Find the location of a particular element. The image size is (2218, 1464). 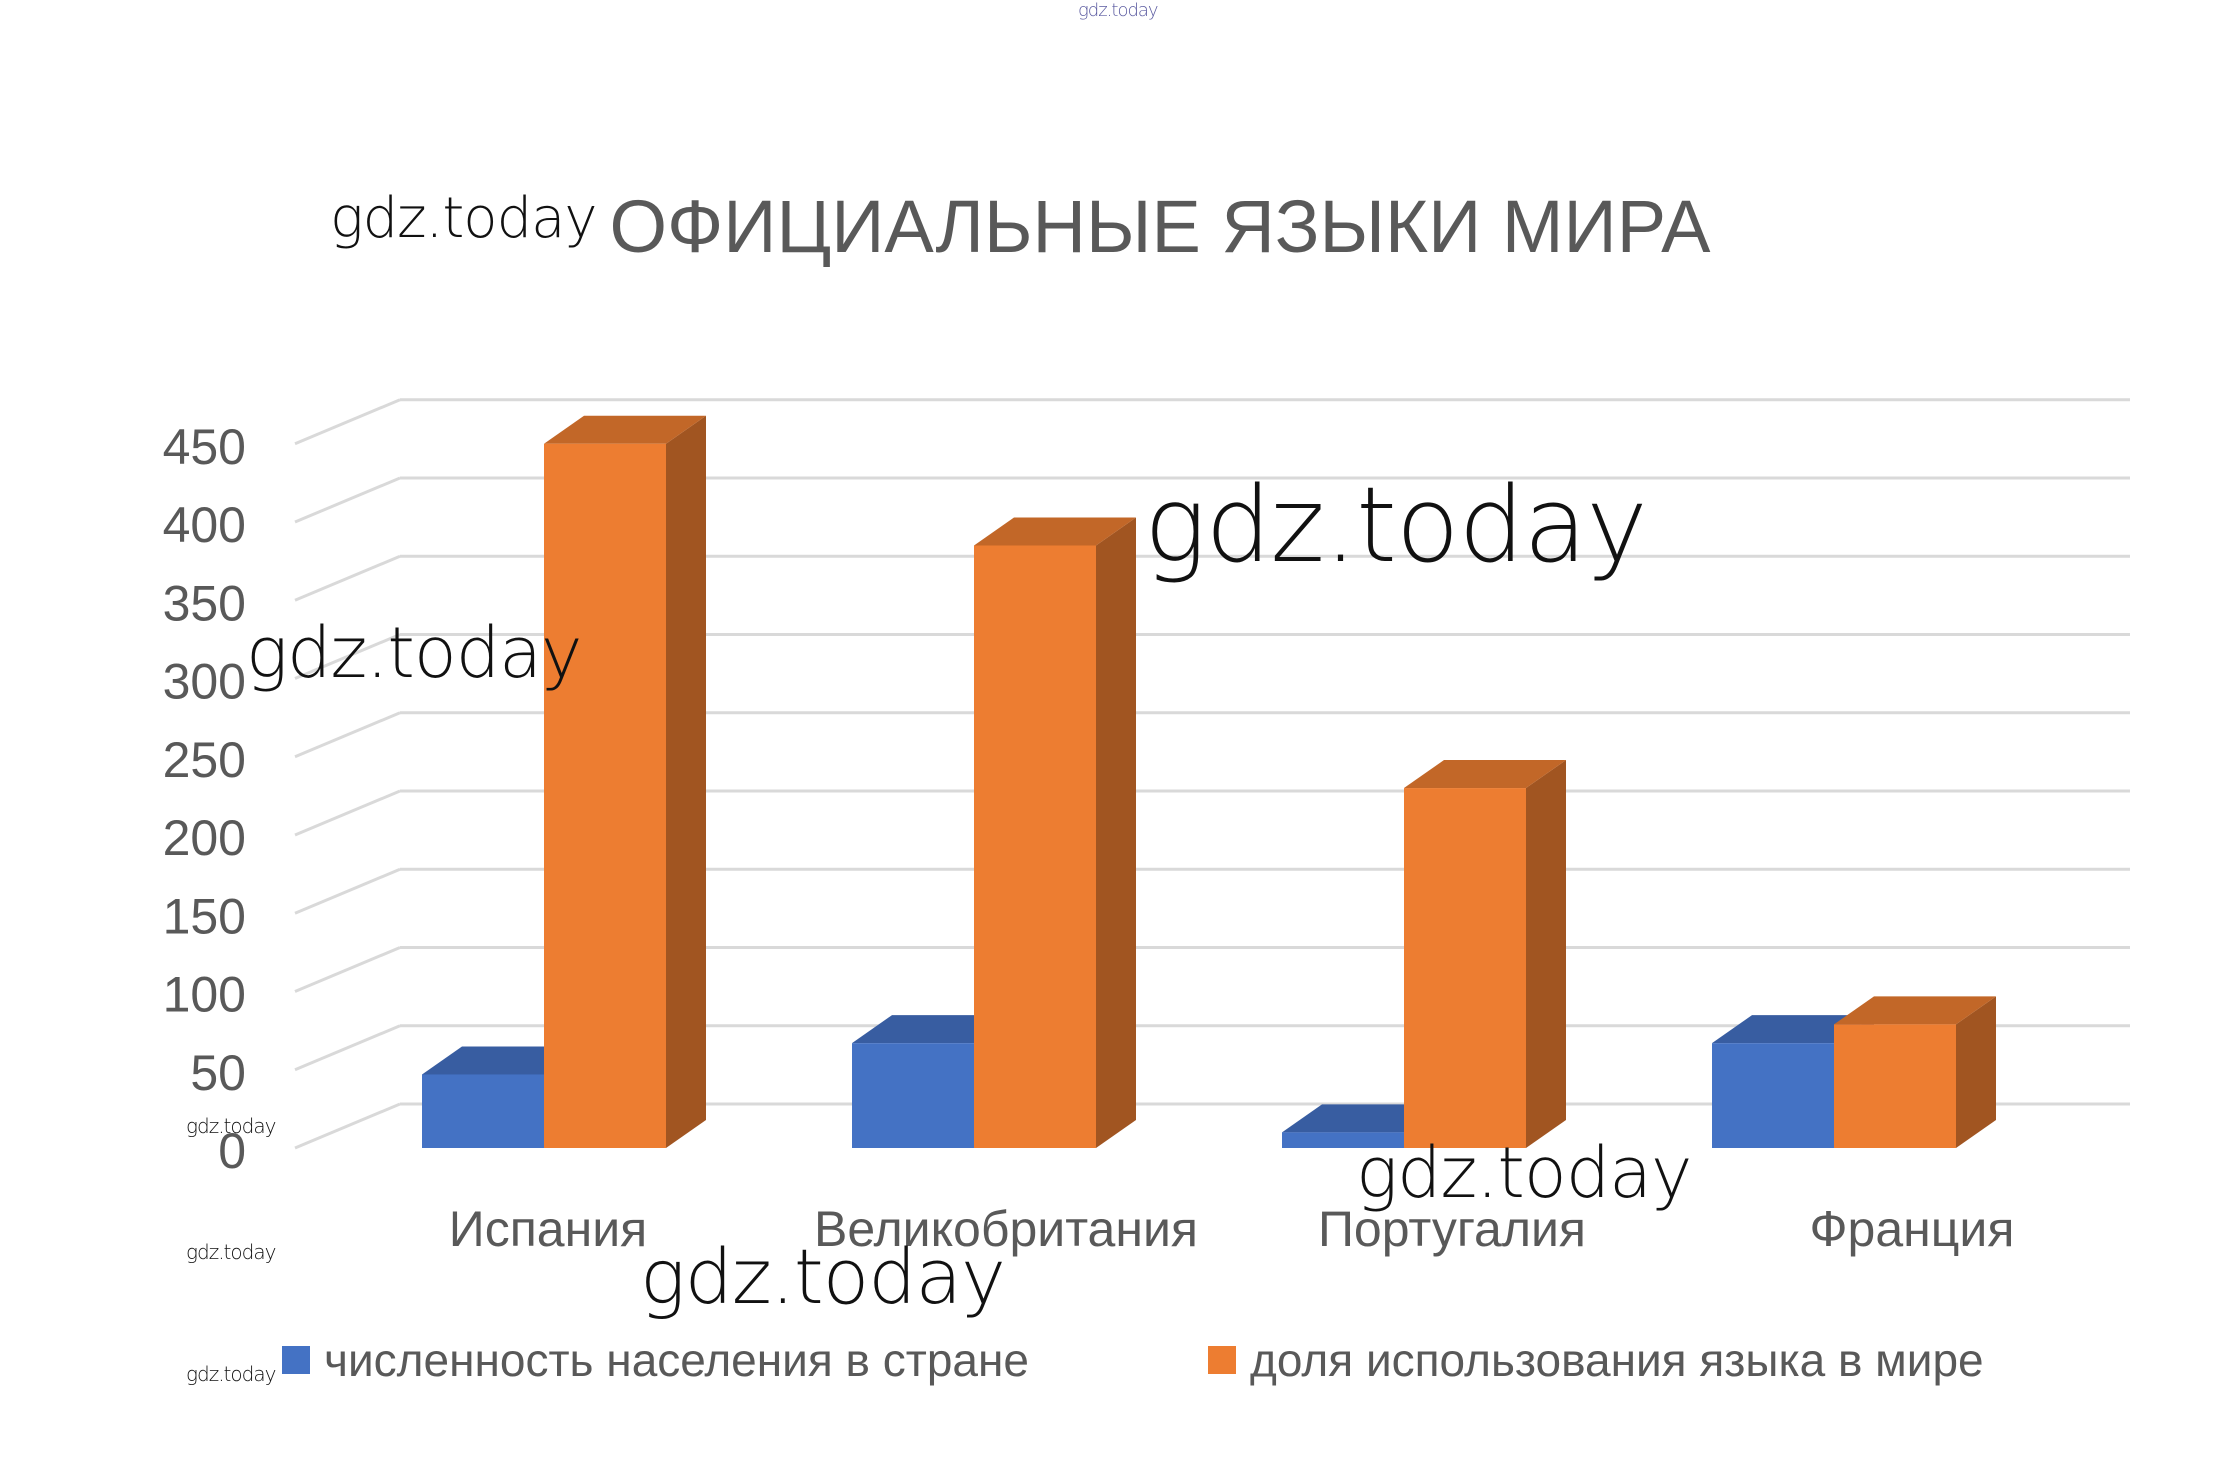

legend-2: доля использования языка в мире is located at coordinates (1596, 1360).